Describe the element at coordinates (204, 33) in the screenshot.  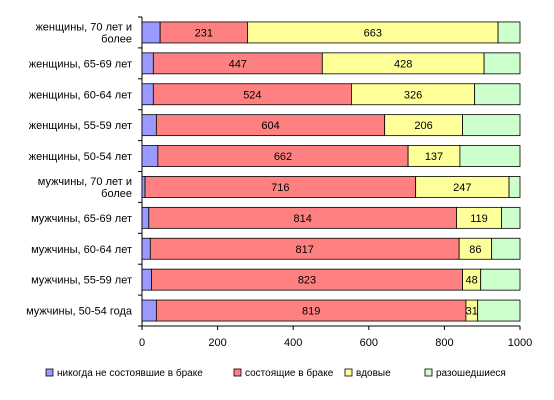
I see `data-label: 231` at that location.